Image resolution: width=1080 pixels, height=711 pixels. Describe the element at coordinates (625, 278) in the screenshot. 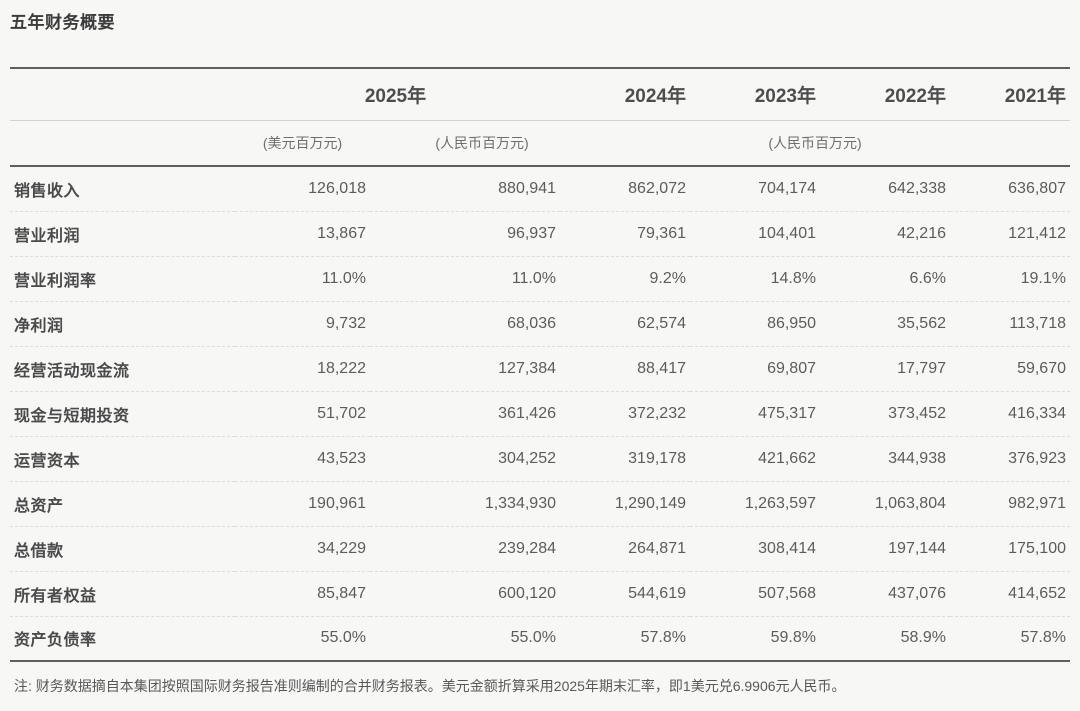

I see `cell-2024: 9.2%` at that location.